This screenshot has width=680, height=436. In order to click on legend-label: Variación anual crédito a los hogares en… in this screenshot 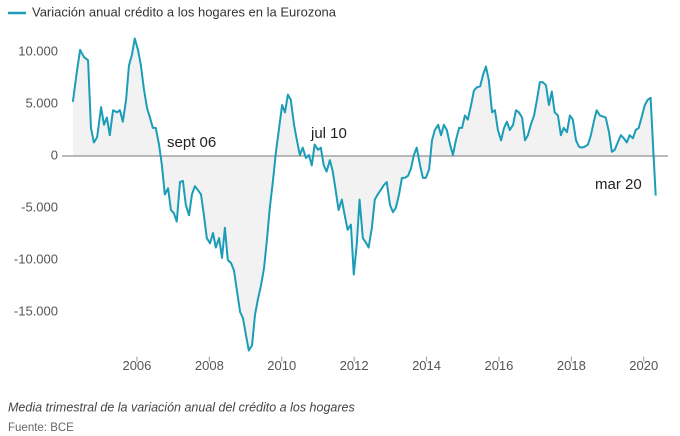, I will do `click(184, 11)`.